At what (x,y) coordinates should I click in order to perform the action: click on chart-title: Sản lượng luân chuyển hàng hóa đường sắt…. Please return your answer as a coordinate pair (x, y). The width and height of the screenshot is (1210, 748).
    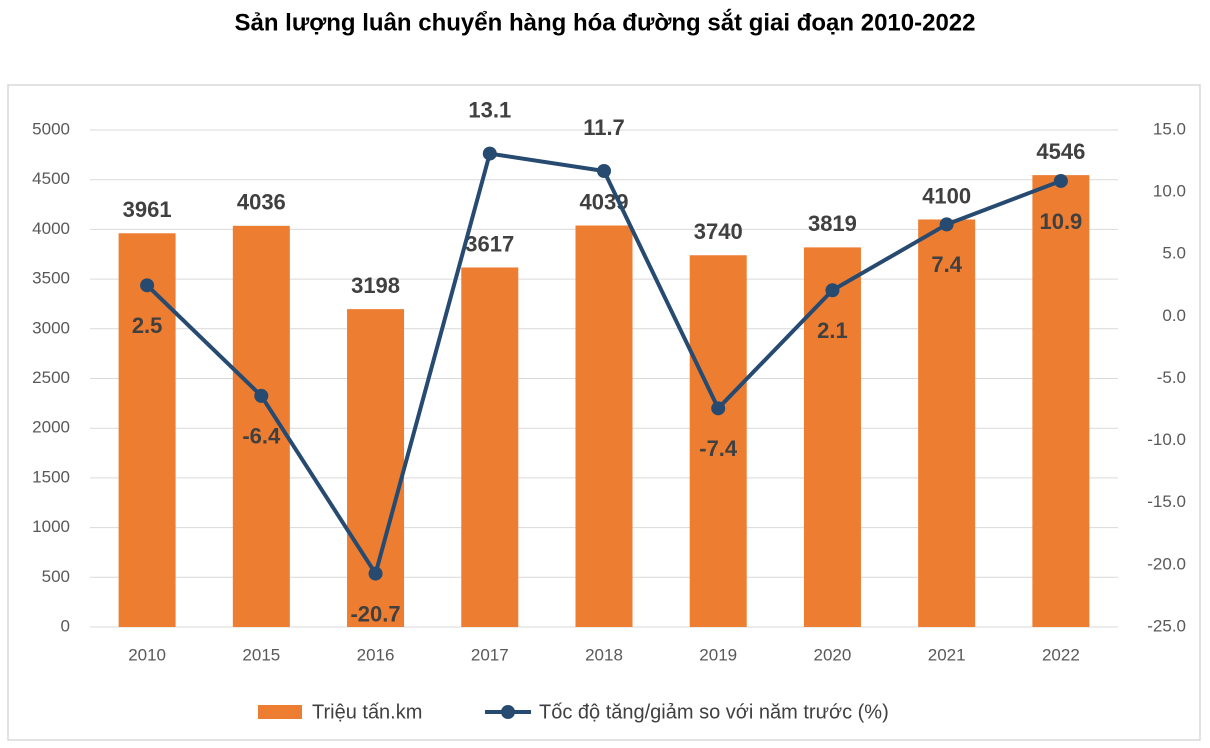
    Looking at the image, I should click on (604, 22).